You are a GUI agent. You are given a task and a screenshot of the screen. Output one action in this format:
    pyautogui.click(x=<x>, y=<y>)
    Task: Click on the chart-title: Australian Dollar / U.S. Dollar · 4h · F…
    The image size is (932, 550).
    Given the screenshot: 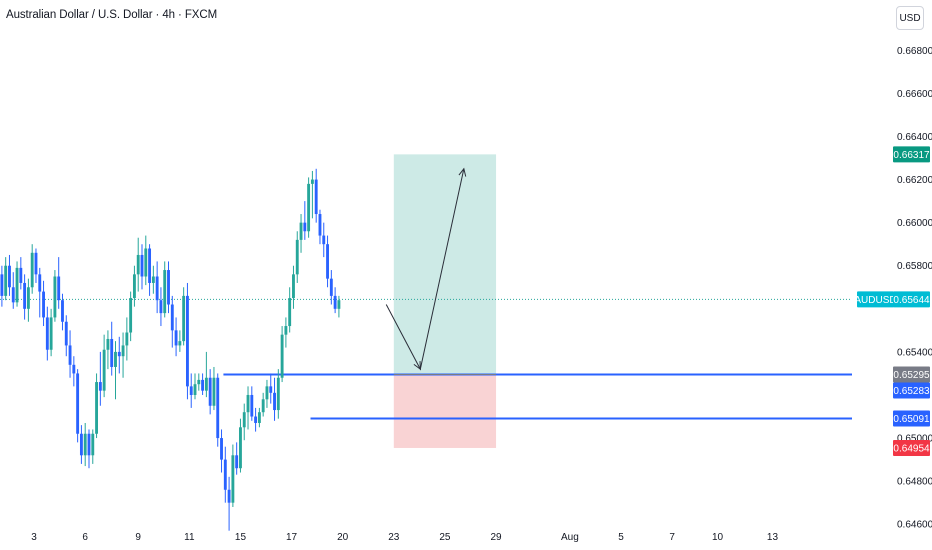 What is the action you would take?
    pyautogui.click(x=112, y=15)
    